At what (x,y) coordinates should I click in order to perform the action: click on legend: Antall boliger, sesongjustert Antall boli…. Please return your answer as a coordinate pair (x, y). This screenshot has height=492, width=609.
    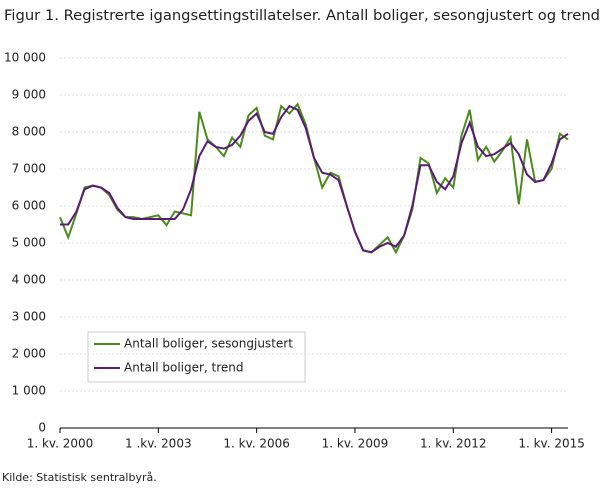
    Looking at the image, I should click on (196, 357).